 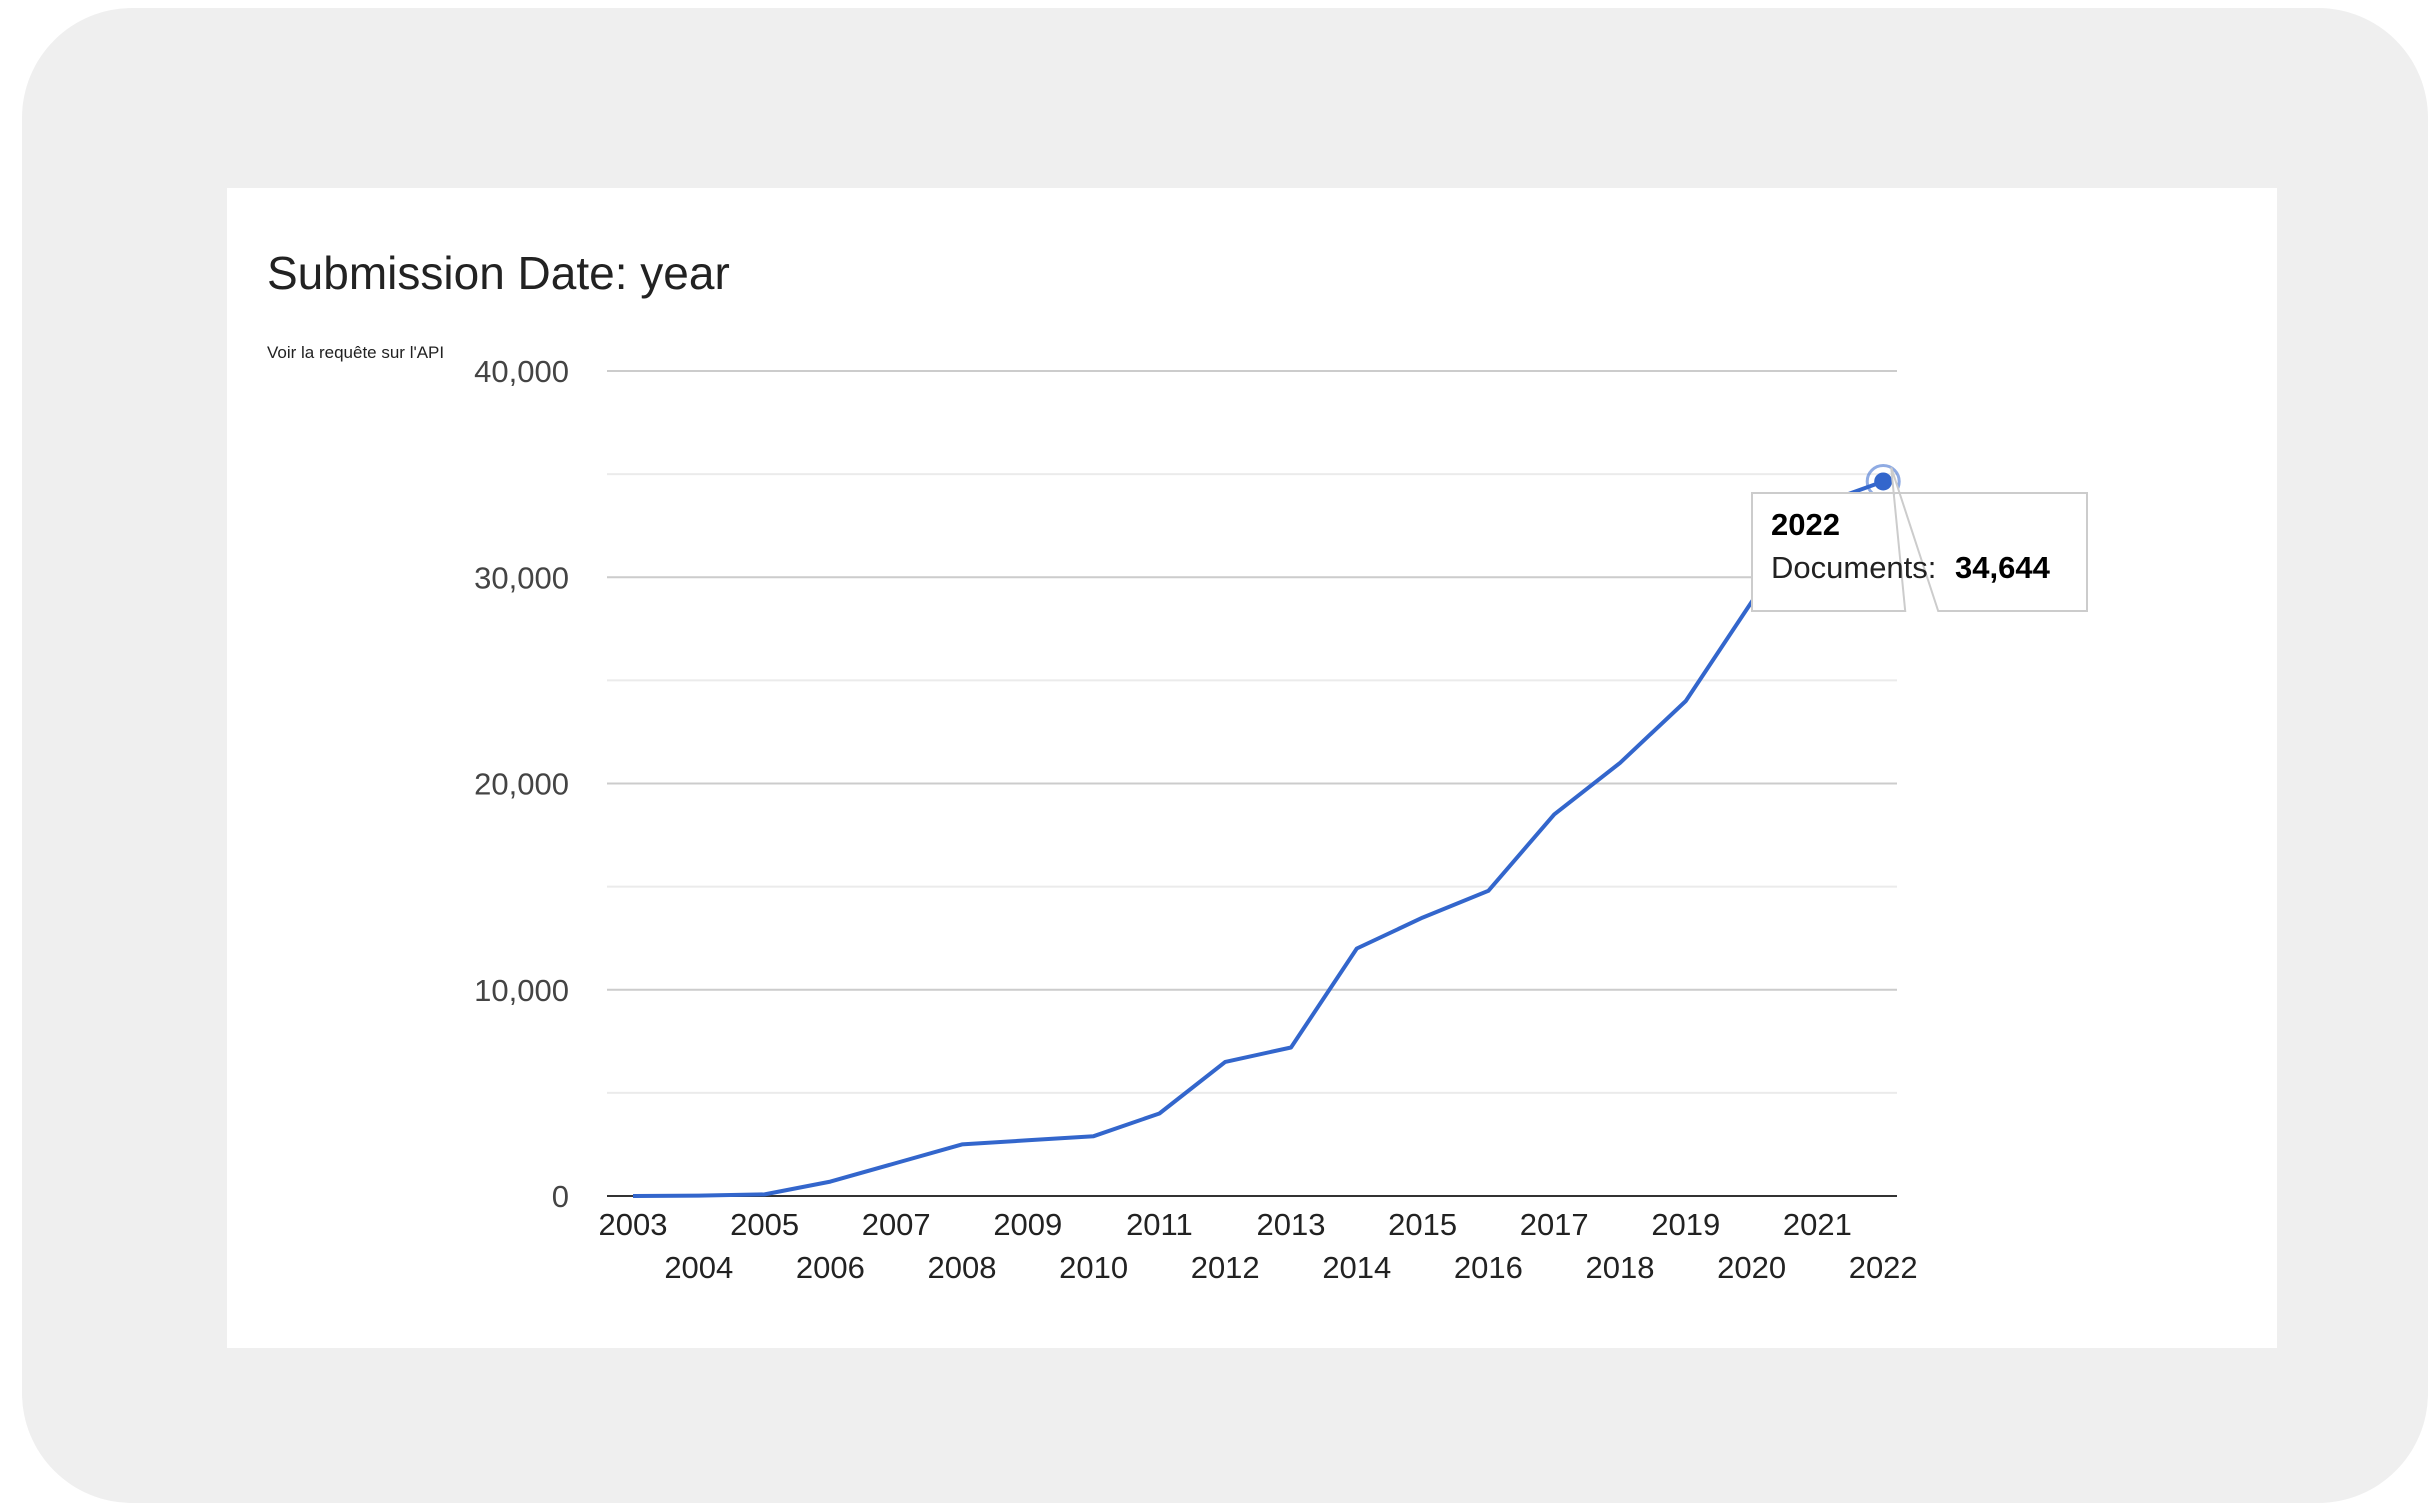 I want to click on x-tick-label: 2005, so click(x=764, y=1224).